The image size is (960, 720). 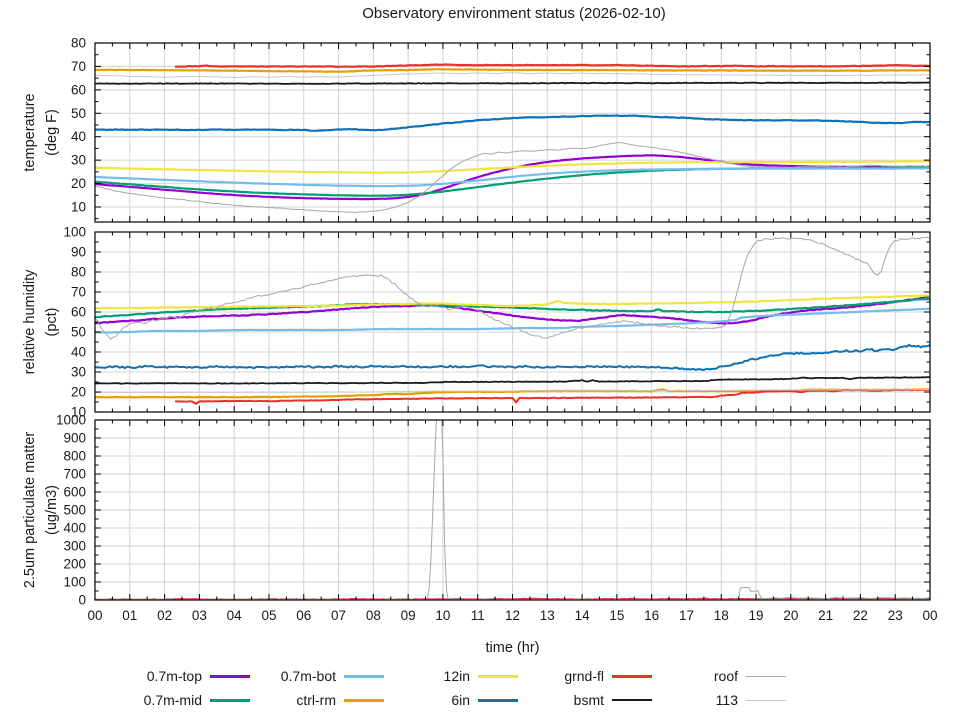 I want to click on svg-text: 600, so click(x=74, y=492).